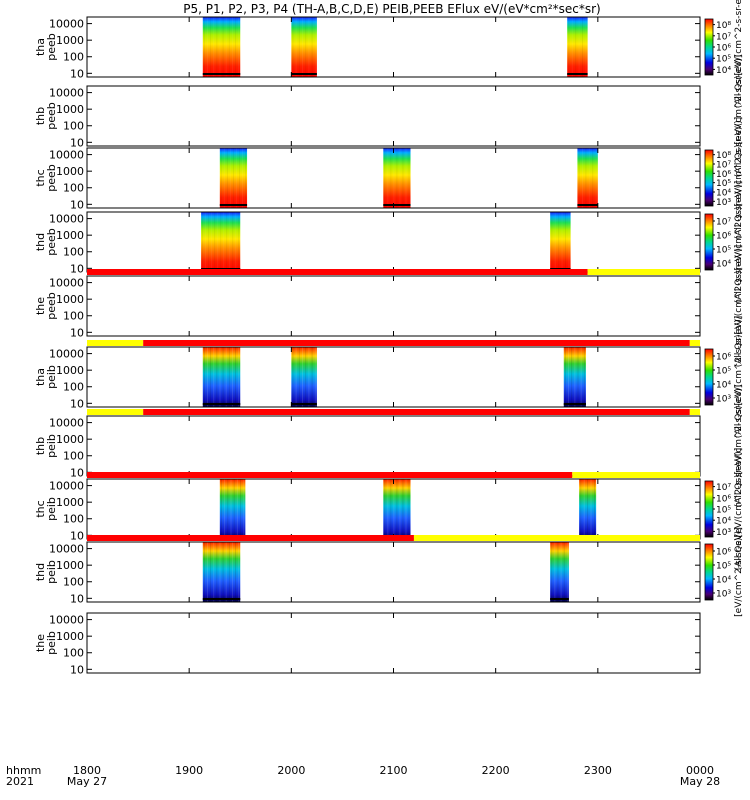 The width and height of the screenshot is (750, 800). Describe the element at coordinates (40, 116) in the screenshot. I see `panel-y-label: thb` at that location.